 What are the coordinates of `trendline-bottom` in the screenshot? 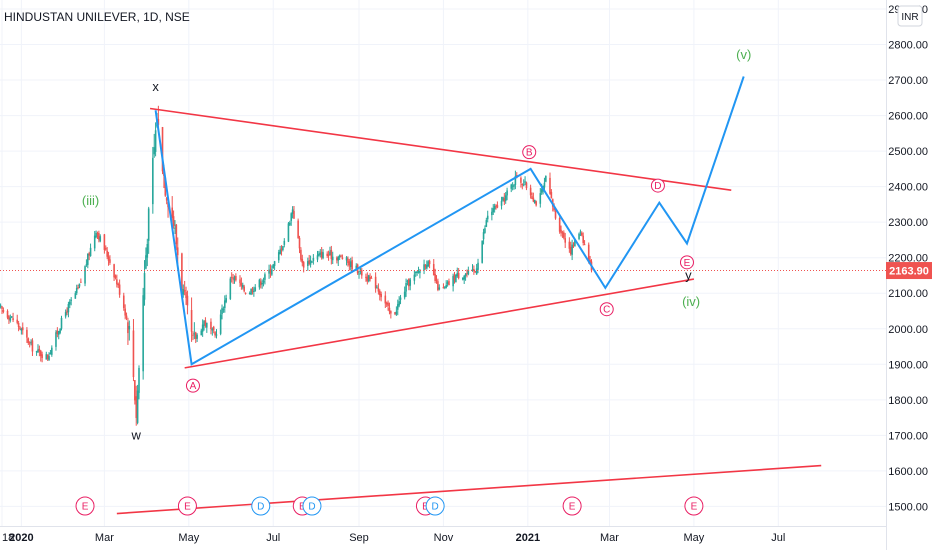 It's located at (469, 489).